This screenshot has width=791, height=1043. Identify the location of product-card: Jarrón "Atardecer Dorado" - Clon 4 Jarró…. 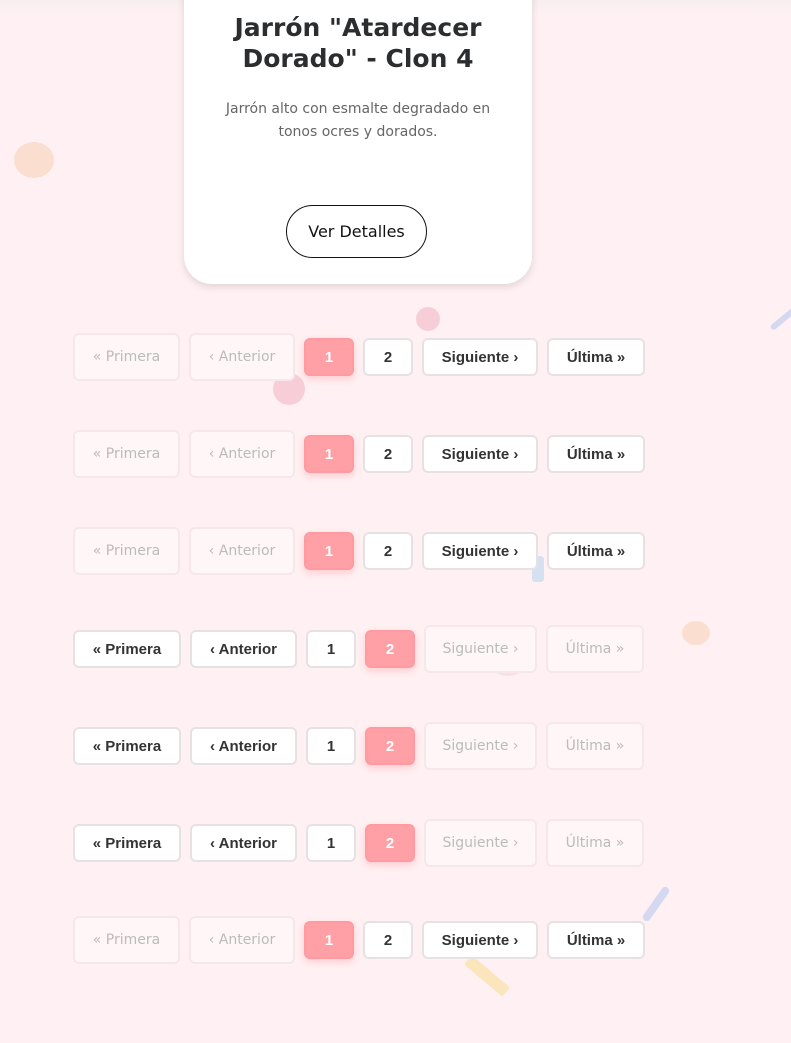
(358, 142).